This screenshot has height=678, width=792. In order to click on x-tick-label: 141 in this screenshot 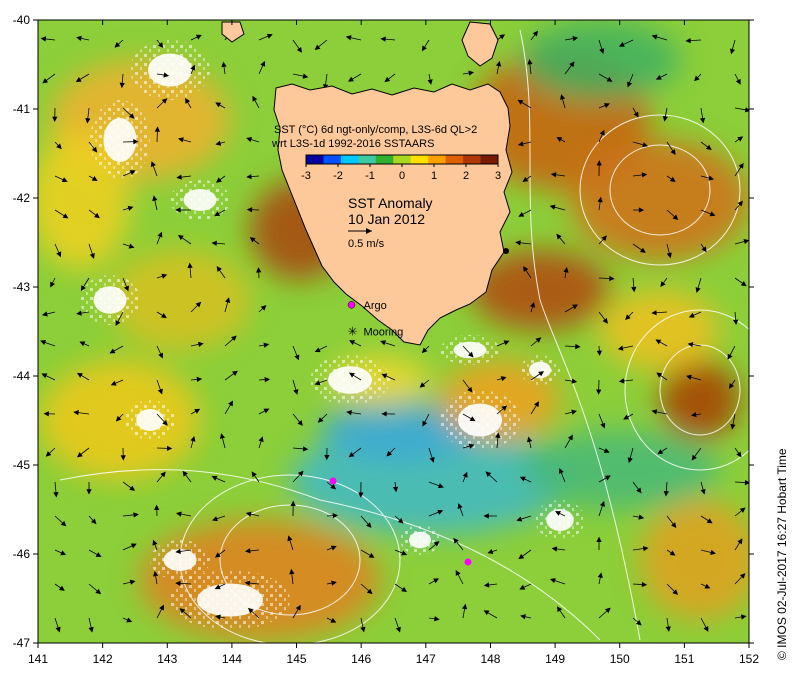, I will do `click(38, 659)`.